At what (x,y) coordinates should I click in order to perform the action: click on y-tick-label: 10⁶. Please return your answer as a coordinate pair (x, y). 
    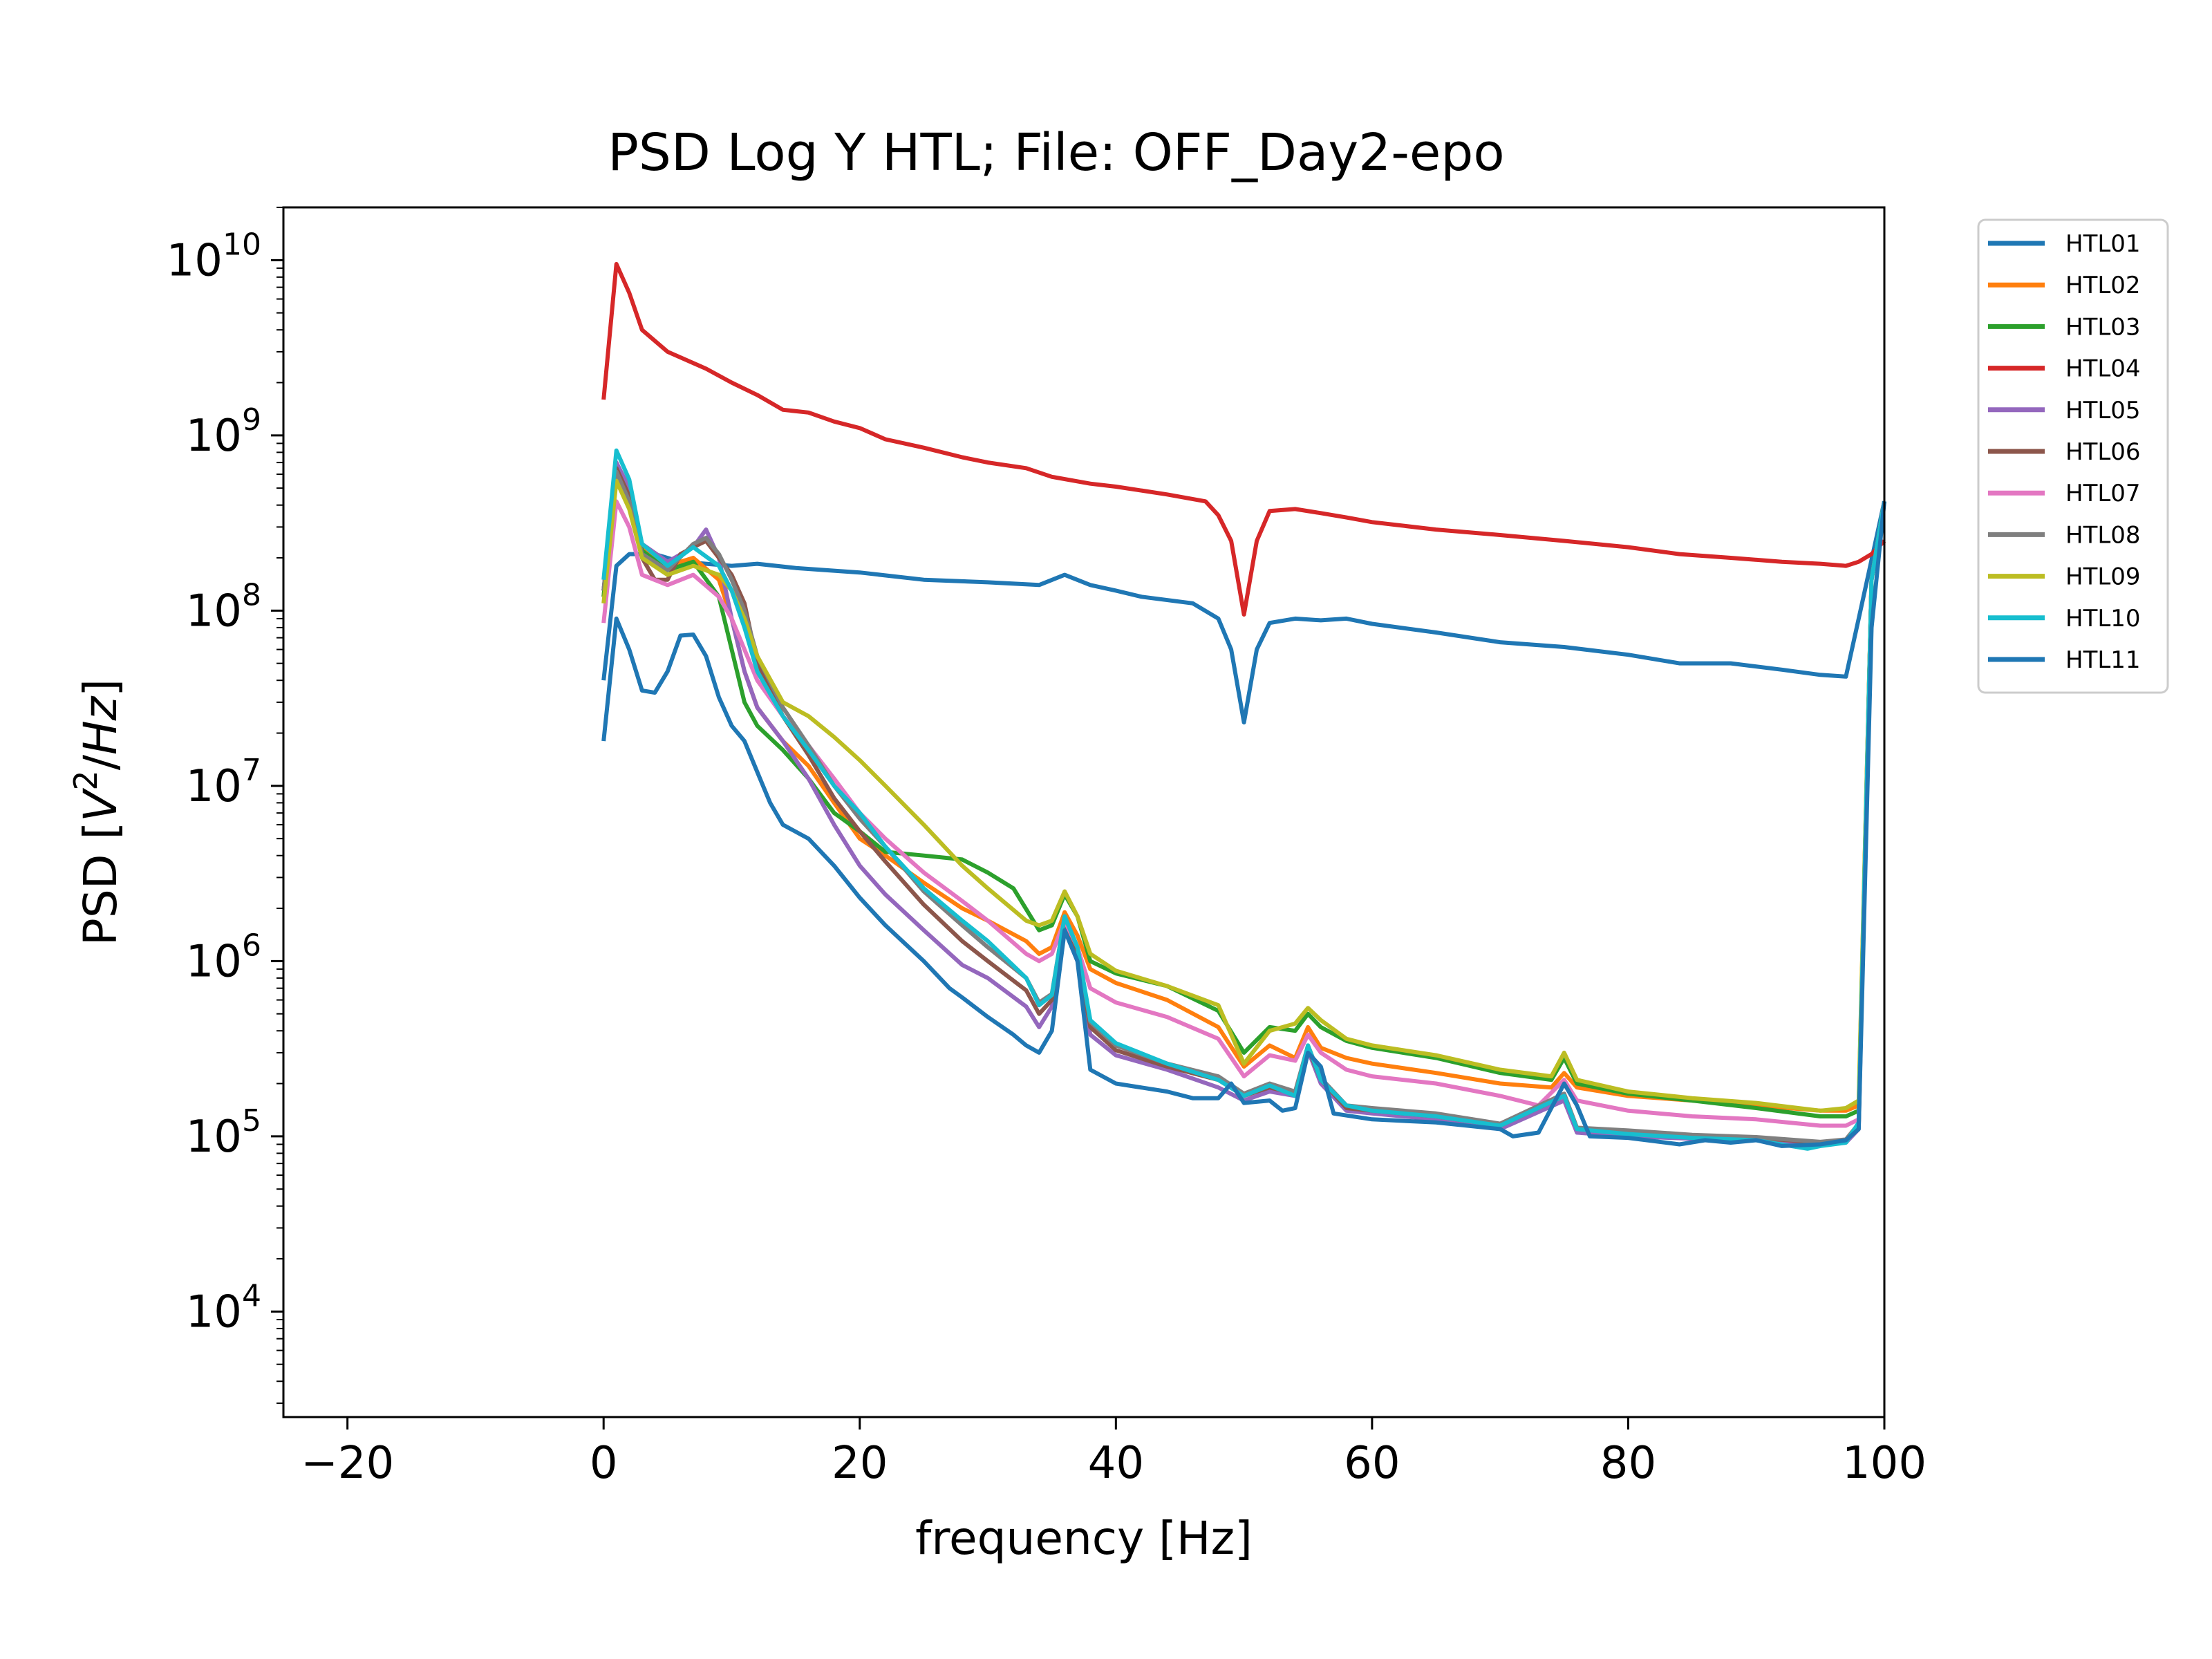
    Looking at the image, I should click on (223, 957).